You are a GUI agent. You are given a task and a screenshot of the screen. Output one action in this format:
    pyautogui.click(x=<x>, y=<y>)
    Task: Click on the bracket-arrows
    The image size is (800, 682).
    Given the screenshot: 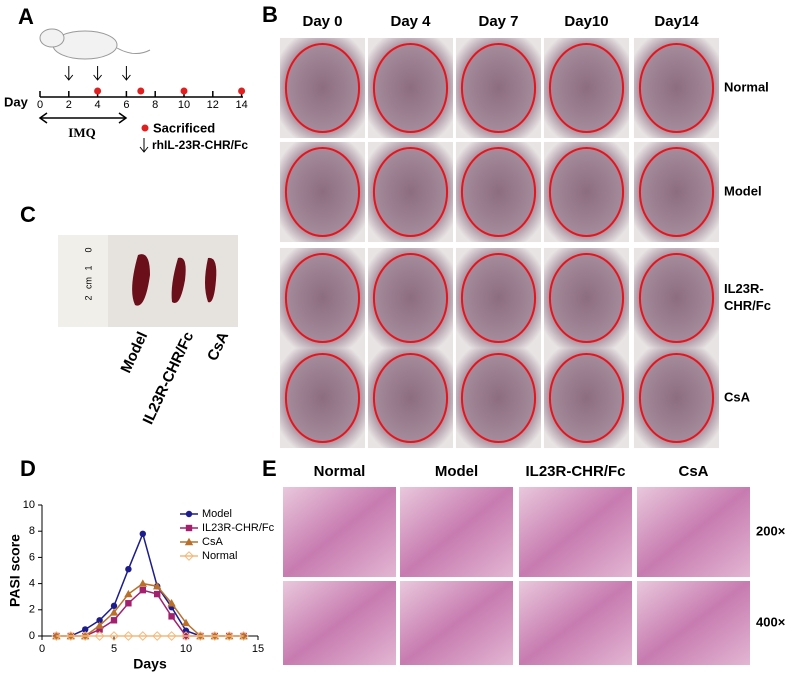 What is the action you would take?
    pyautogui.click(x=83, y=118)
    